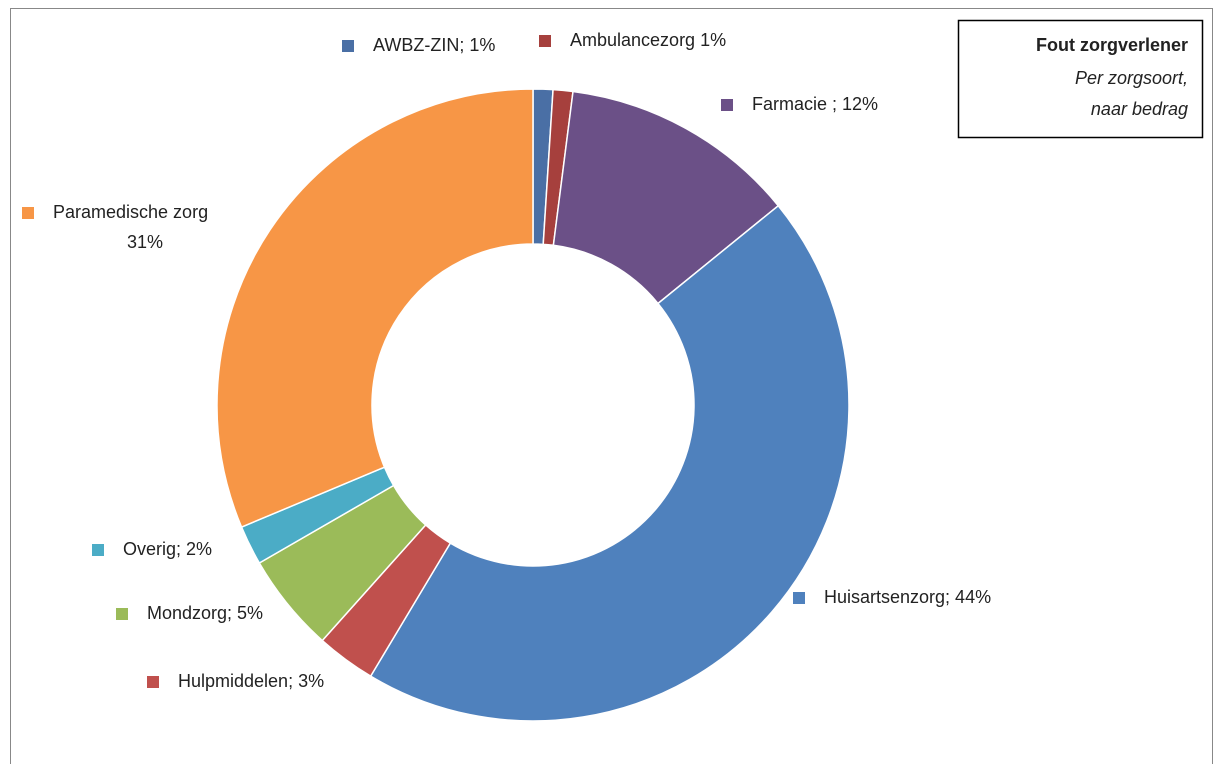 The height and width of the screenshot is (764, 1214). Describe the element at coordinates (205, 613) in the screenshot. I see `data-label: Mondzorg; 5%` at that location.